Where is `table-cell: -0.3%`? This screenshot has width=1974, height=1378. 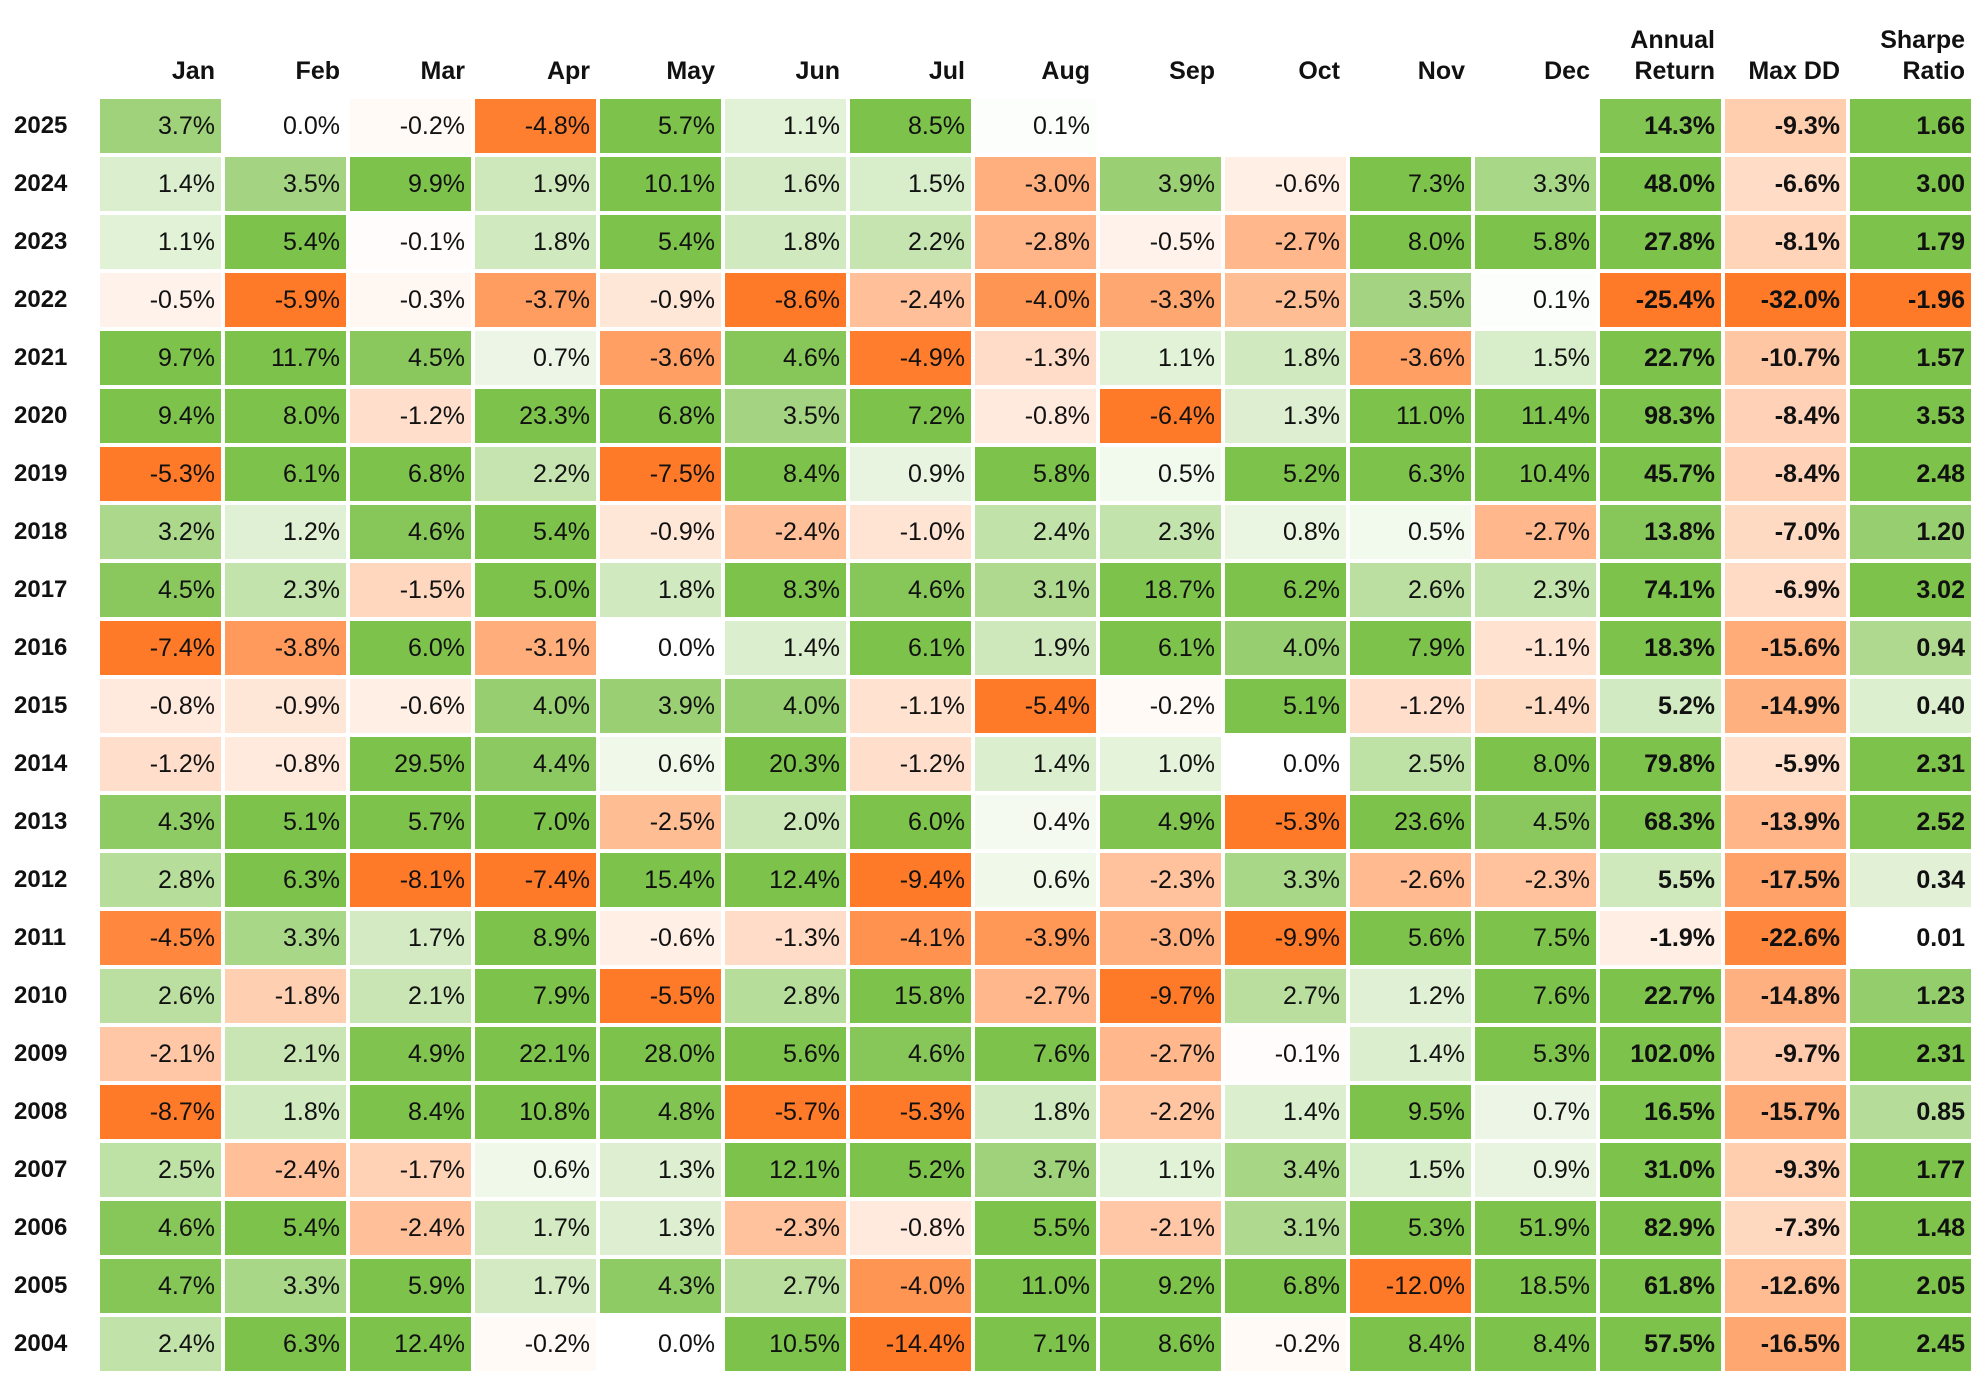 table-cell: -0.3% is located at coordinates (410, 300).